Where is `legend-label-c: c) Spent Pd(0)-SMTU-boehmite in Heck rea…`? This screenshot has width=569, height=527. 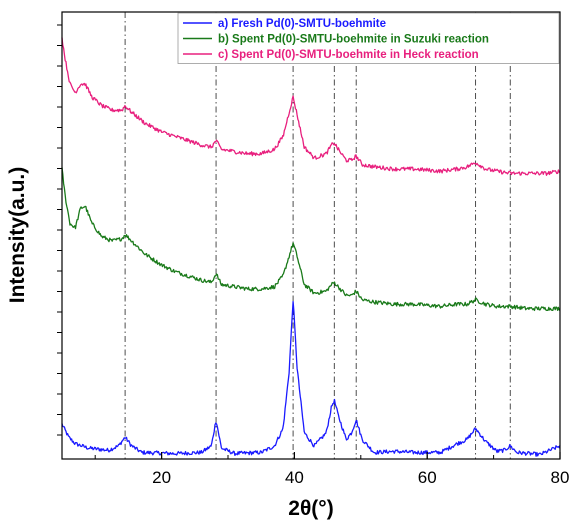
legend-label-c: c) Spent Pd(0)-SMTU-boehmite in Heck rea… is located at coordinates (348, 55).